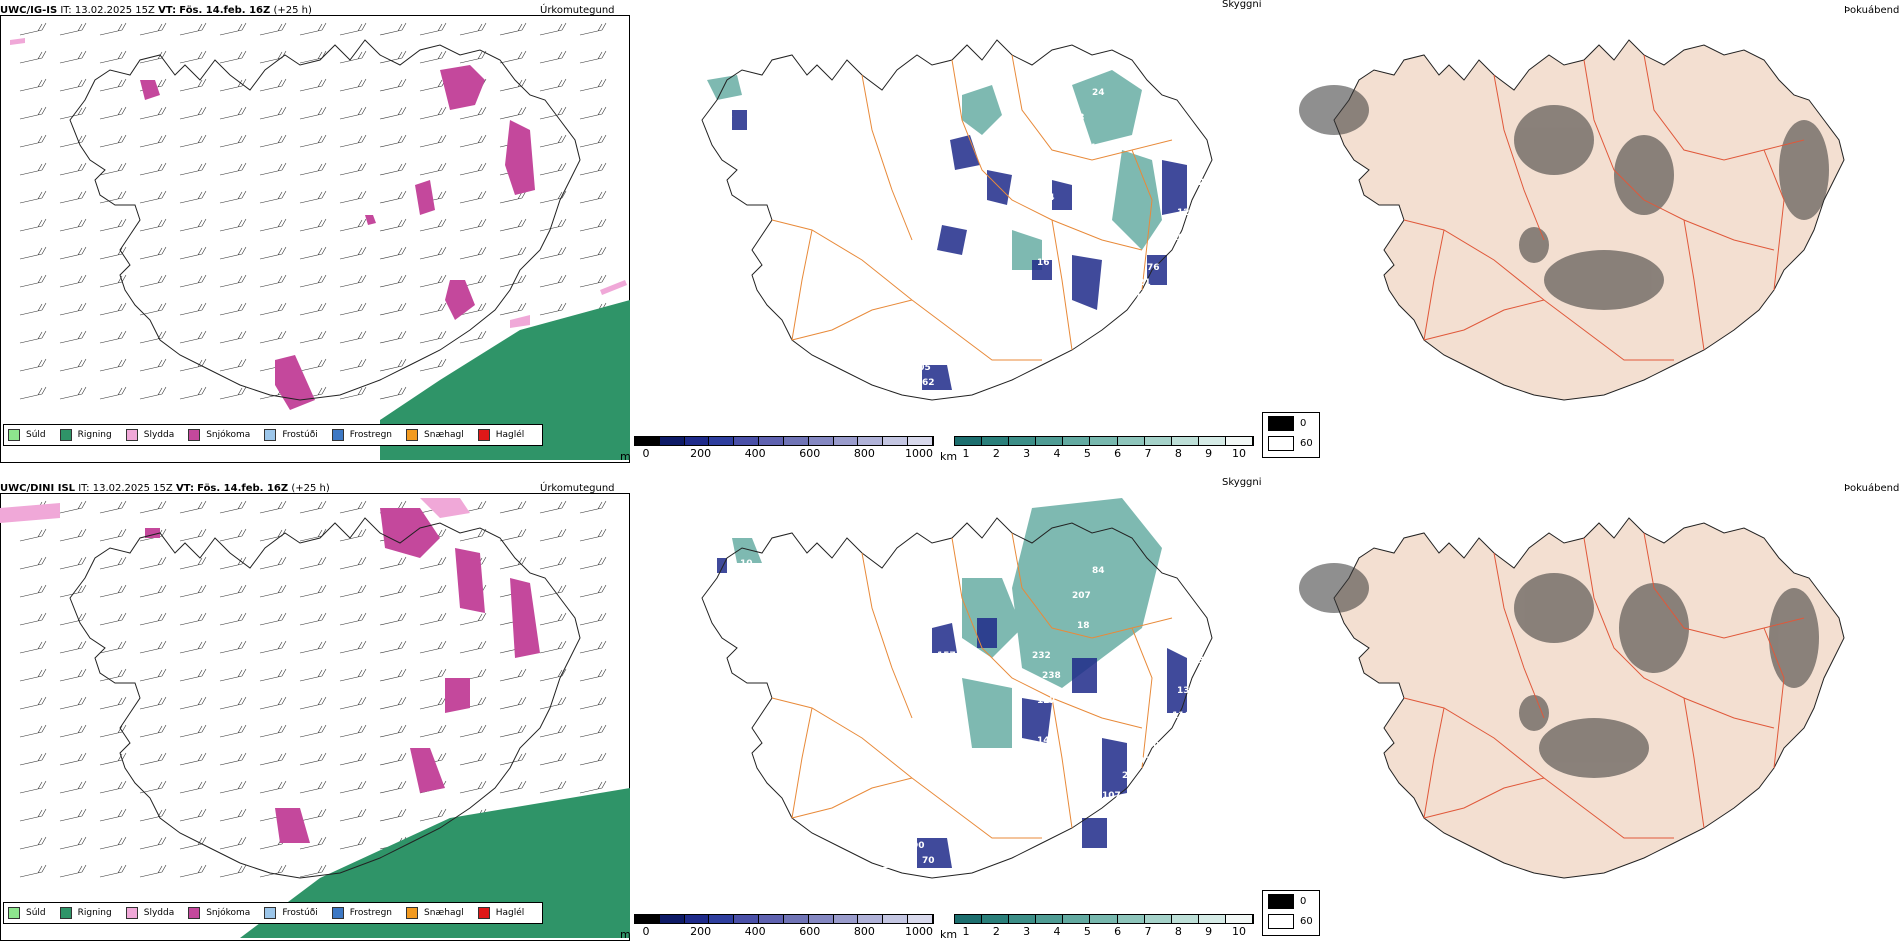 The width and height of the screenshot is (1900, 950). I want to click on colorbar-tick-label: 3, so click(1027, 453).